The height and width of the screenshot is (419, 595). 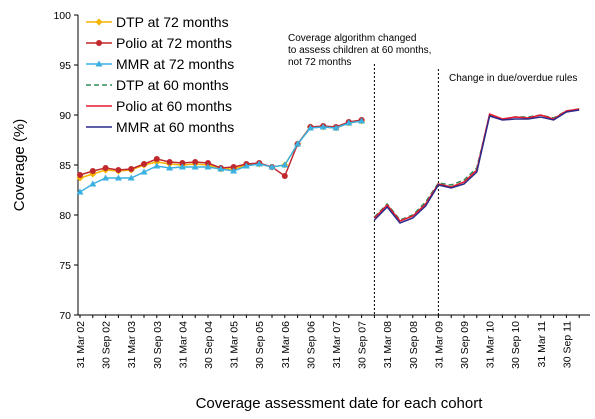 What do you see at coordinates (311, 345) in the screenshot?
I see `x-tick-label: 30 Sep 06` at bounding box center [311, 345].